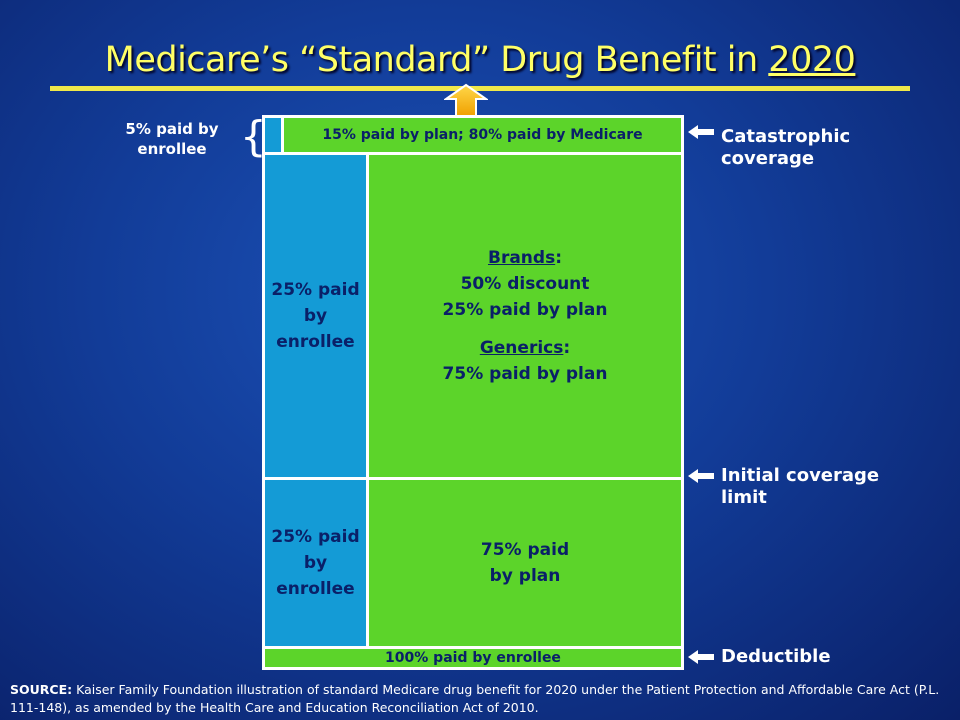  I want to click on catastrophic-coverage-label: Catastrophic coverage, so click(786, 147).